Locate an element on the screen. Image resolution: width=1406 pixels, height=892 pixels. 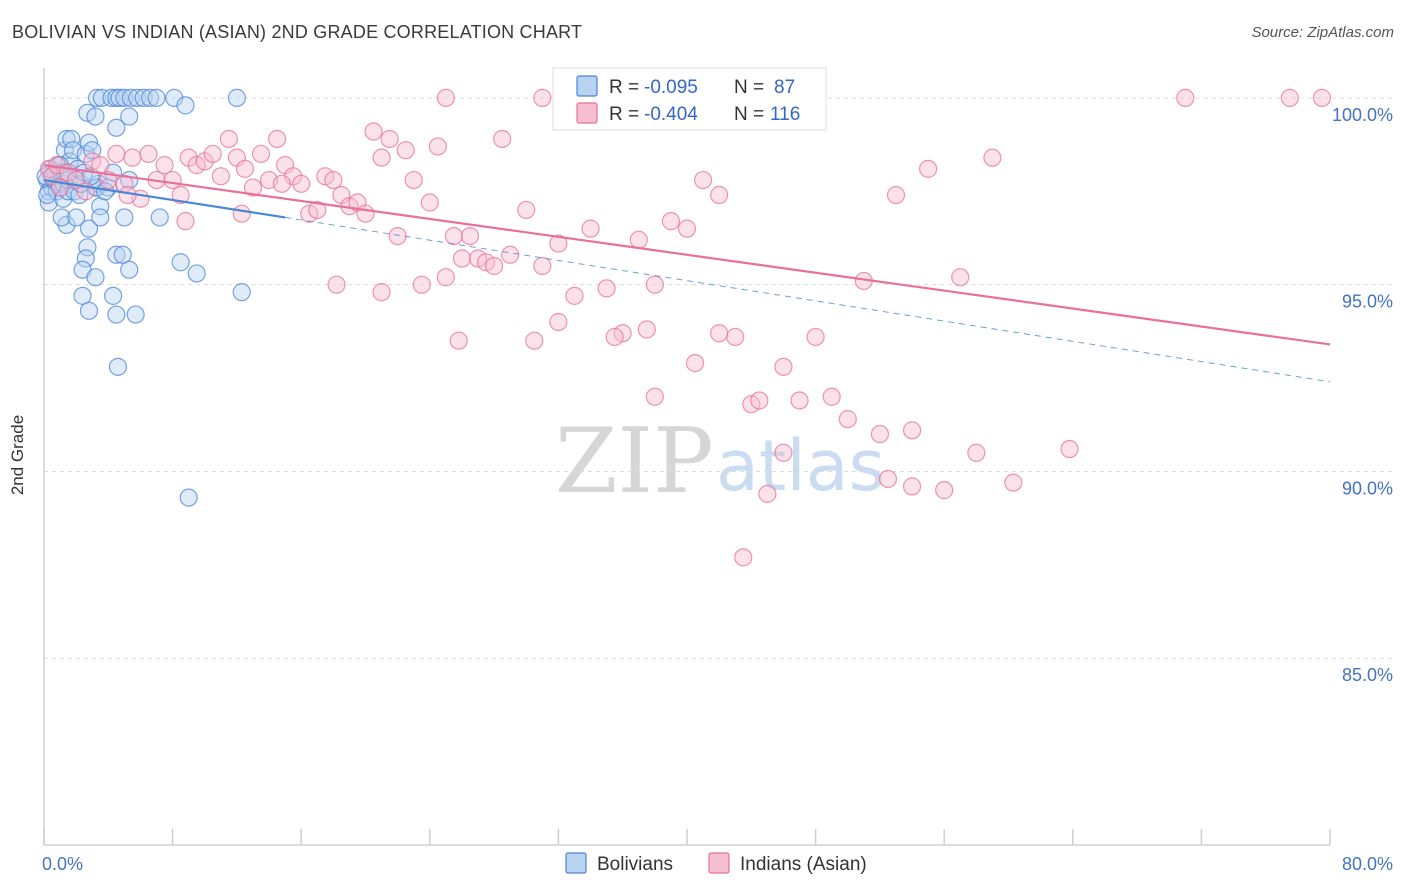
legend-n-label-indians: N = is located at coordinates (749, 114).